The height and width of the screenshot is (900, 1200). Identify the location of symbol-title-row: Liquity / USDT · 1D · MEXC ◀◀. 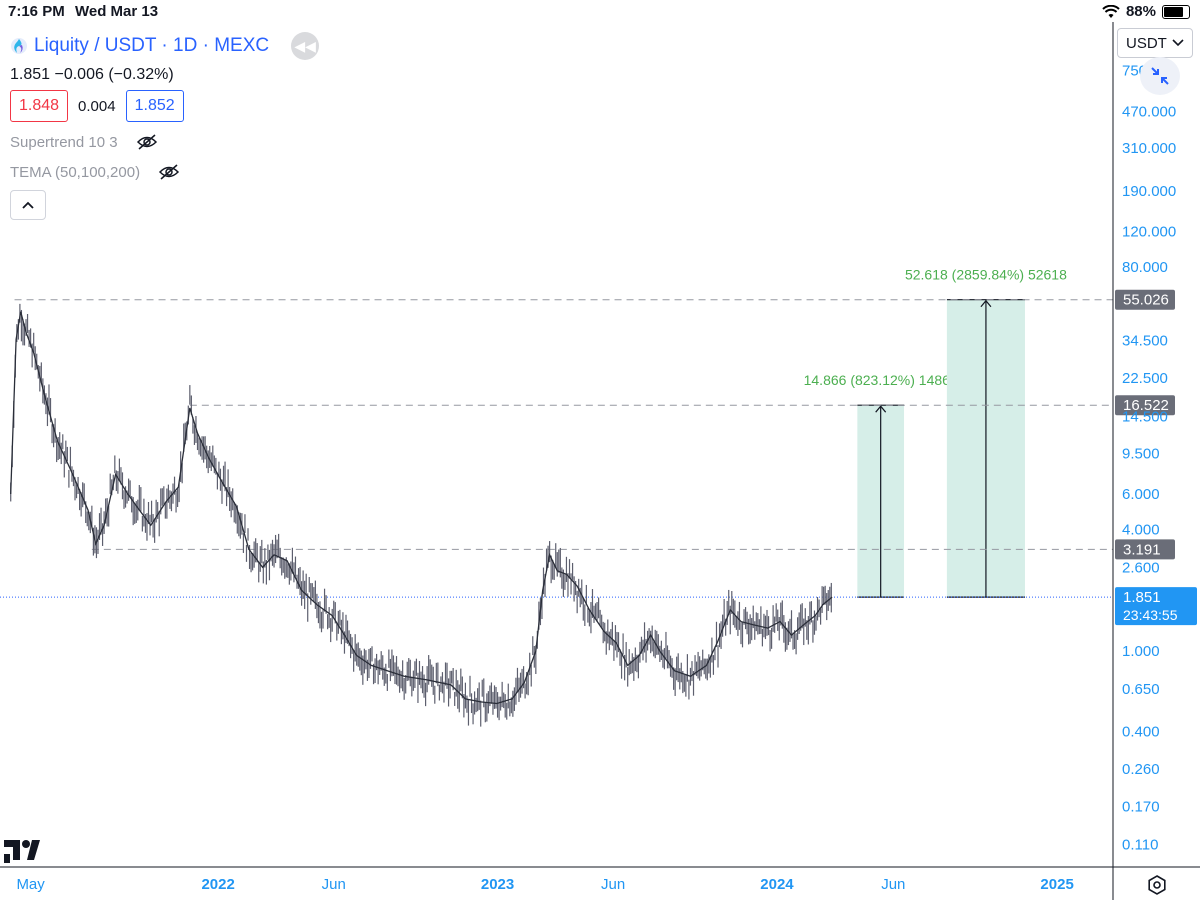
(165, 46).